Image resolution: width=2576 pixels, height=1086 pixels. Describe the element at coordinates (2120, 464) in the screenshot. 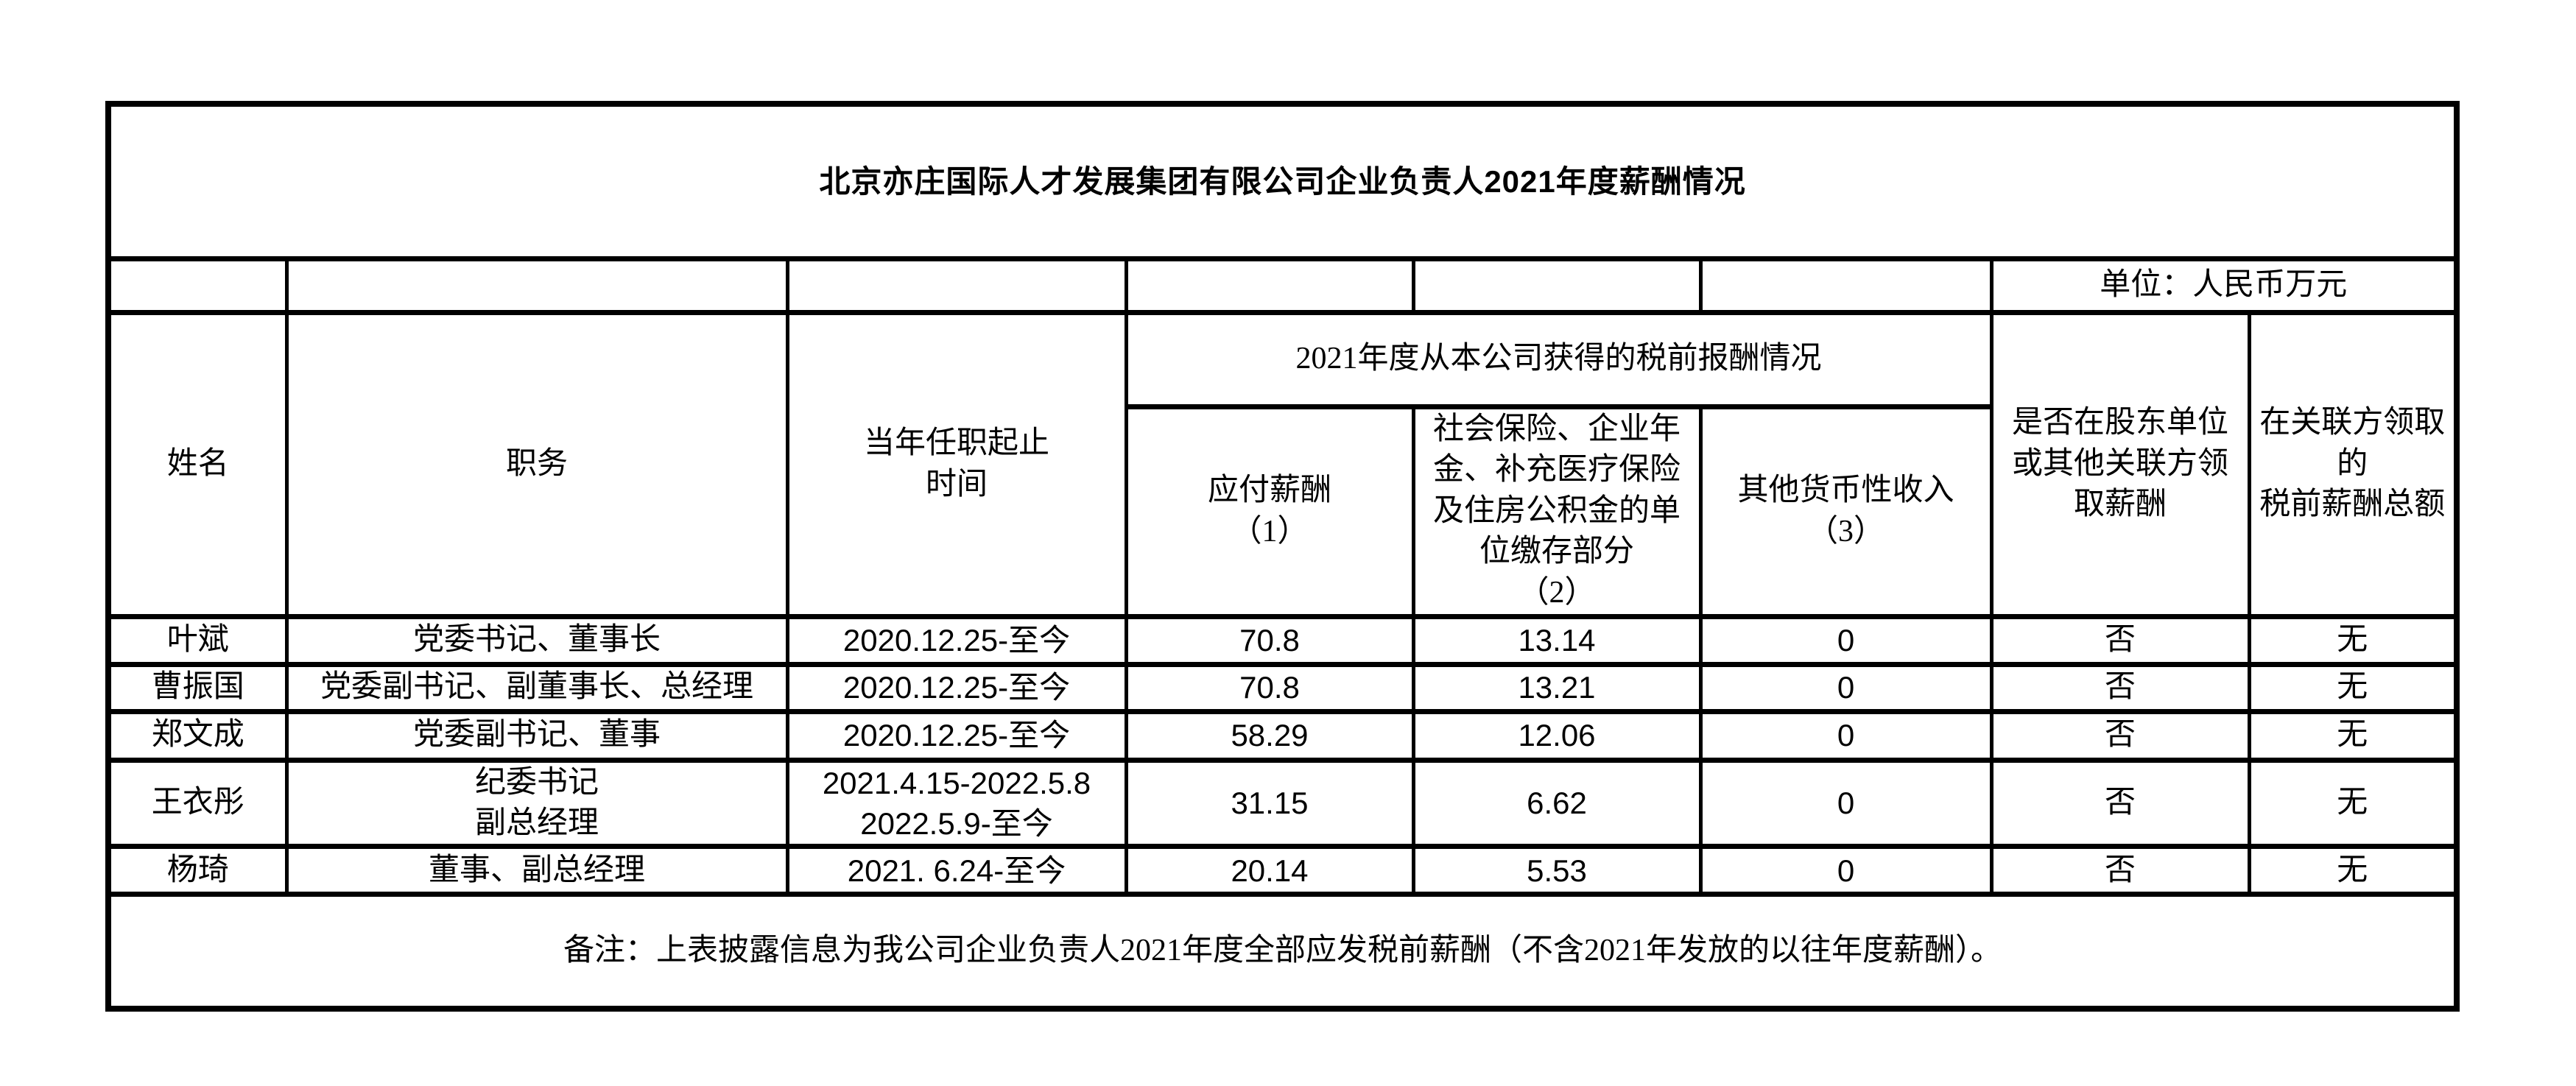

I see `header-shareholder: 是否在股东单位 或其他关联方领 取薪酬` at that location.